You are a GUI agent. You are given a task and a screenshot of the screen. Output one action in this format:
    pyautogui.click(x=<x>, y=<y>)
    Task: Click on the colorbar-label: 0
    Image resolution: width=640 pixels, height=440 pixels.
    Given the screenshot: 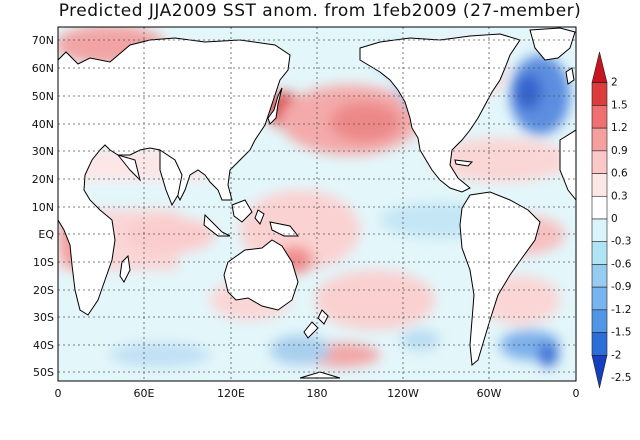 What is the action you would take?
    pyautogui.click(x=614, y=219)
    